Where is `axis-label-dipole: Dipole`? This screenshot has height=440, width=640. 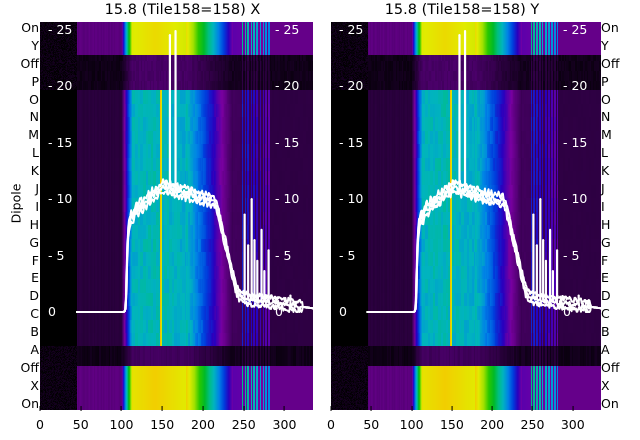 axis-label-dipole: Dipole is located at coordinates (16, 203).